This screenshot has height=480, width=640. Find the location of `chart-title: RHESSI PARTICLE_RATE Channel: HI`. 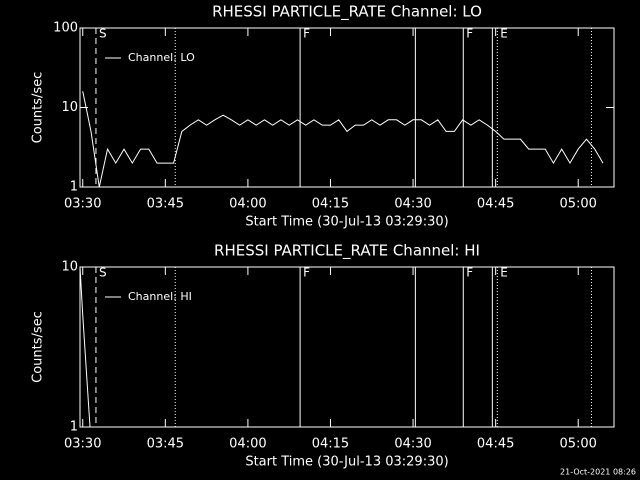

chart-title: RHESSI PARTICLE_RATE Channel: HI is located at coordinates (347, 251).